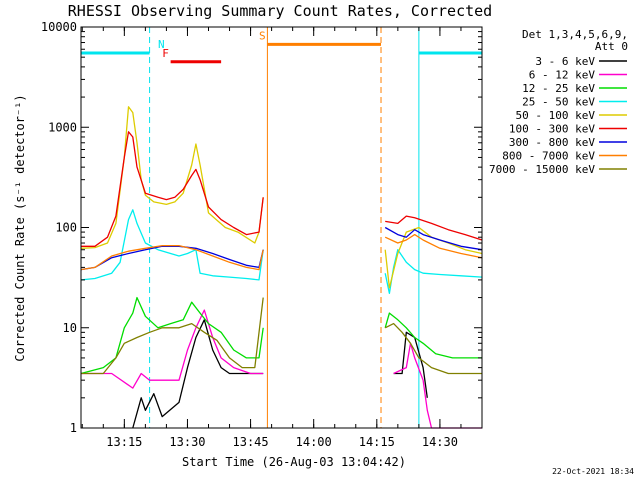  What do you see at coordinates (70, 328) in the screenshot?
I see `y-tick-label-1: 10` at bounding box center [70, 328].